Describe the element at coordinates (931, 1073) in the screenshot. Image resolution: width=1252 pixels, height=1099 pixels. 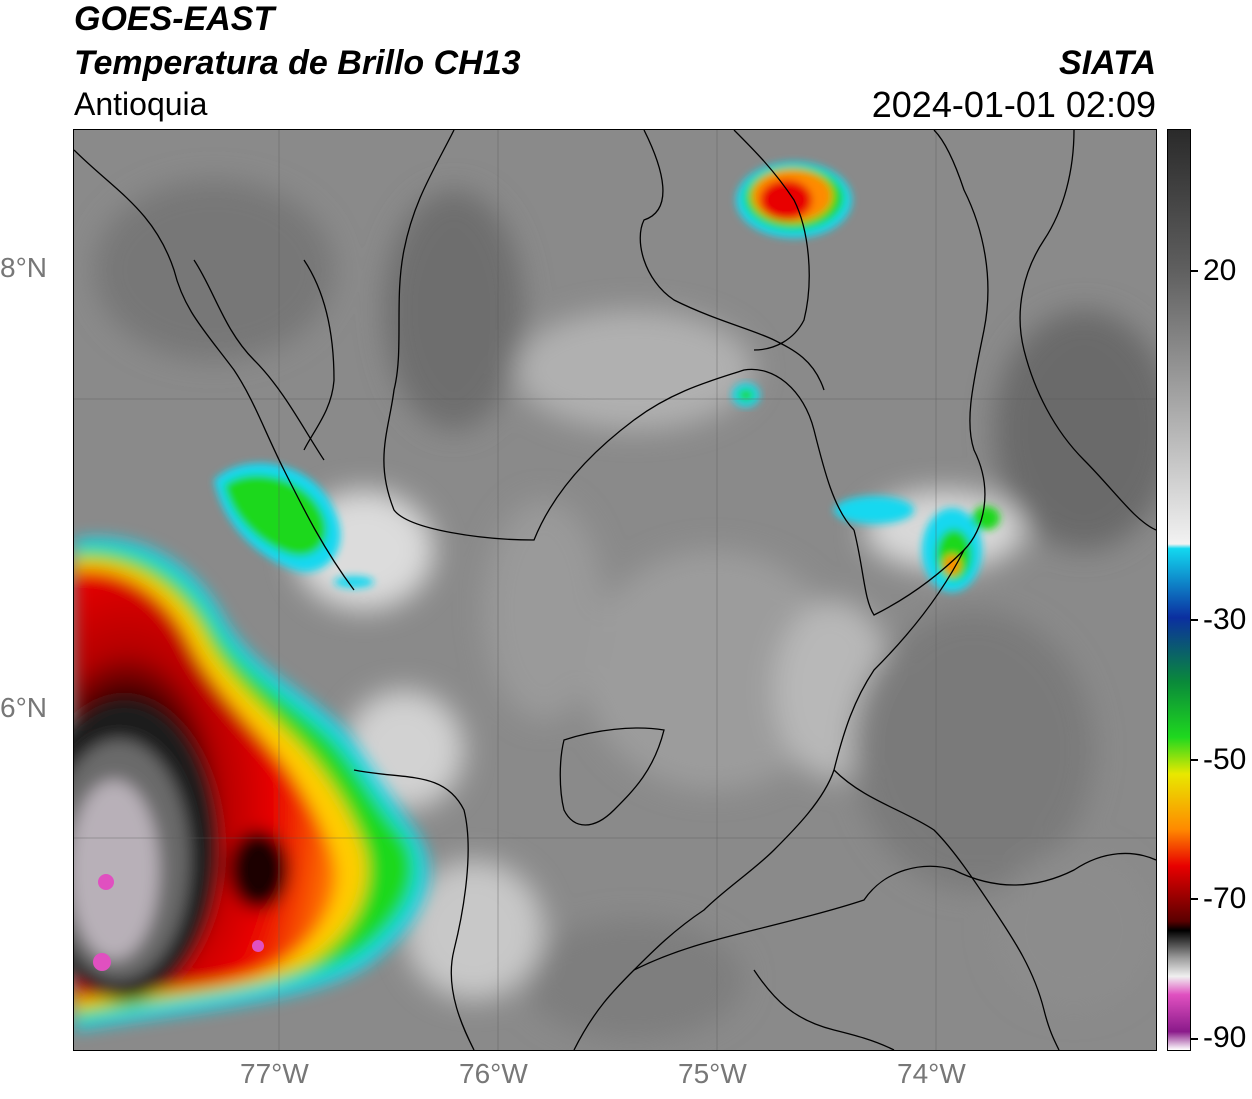
I see `lon-label-74w: 74°W` at that location.